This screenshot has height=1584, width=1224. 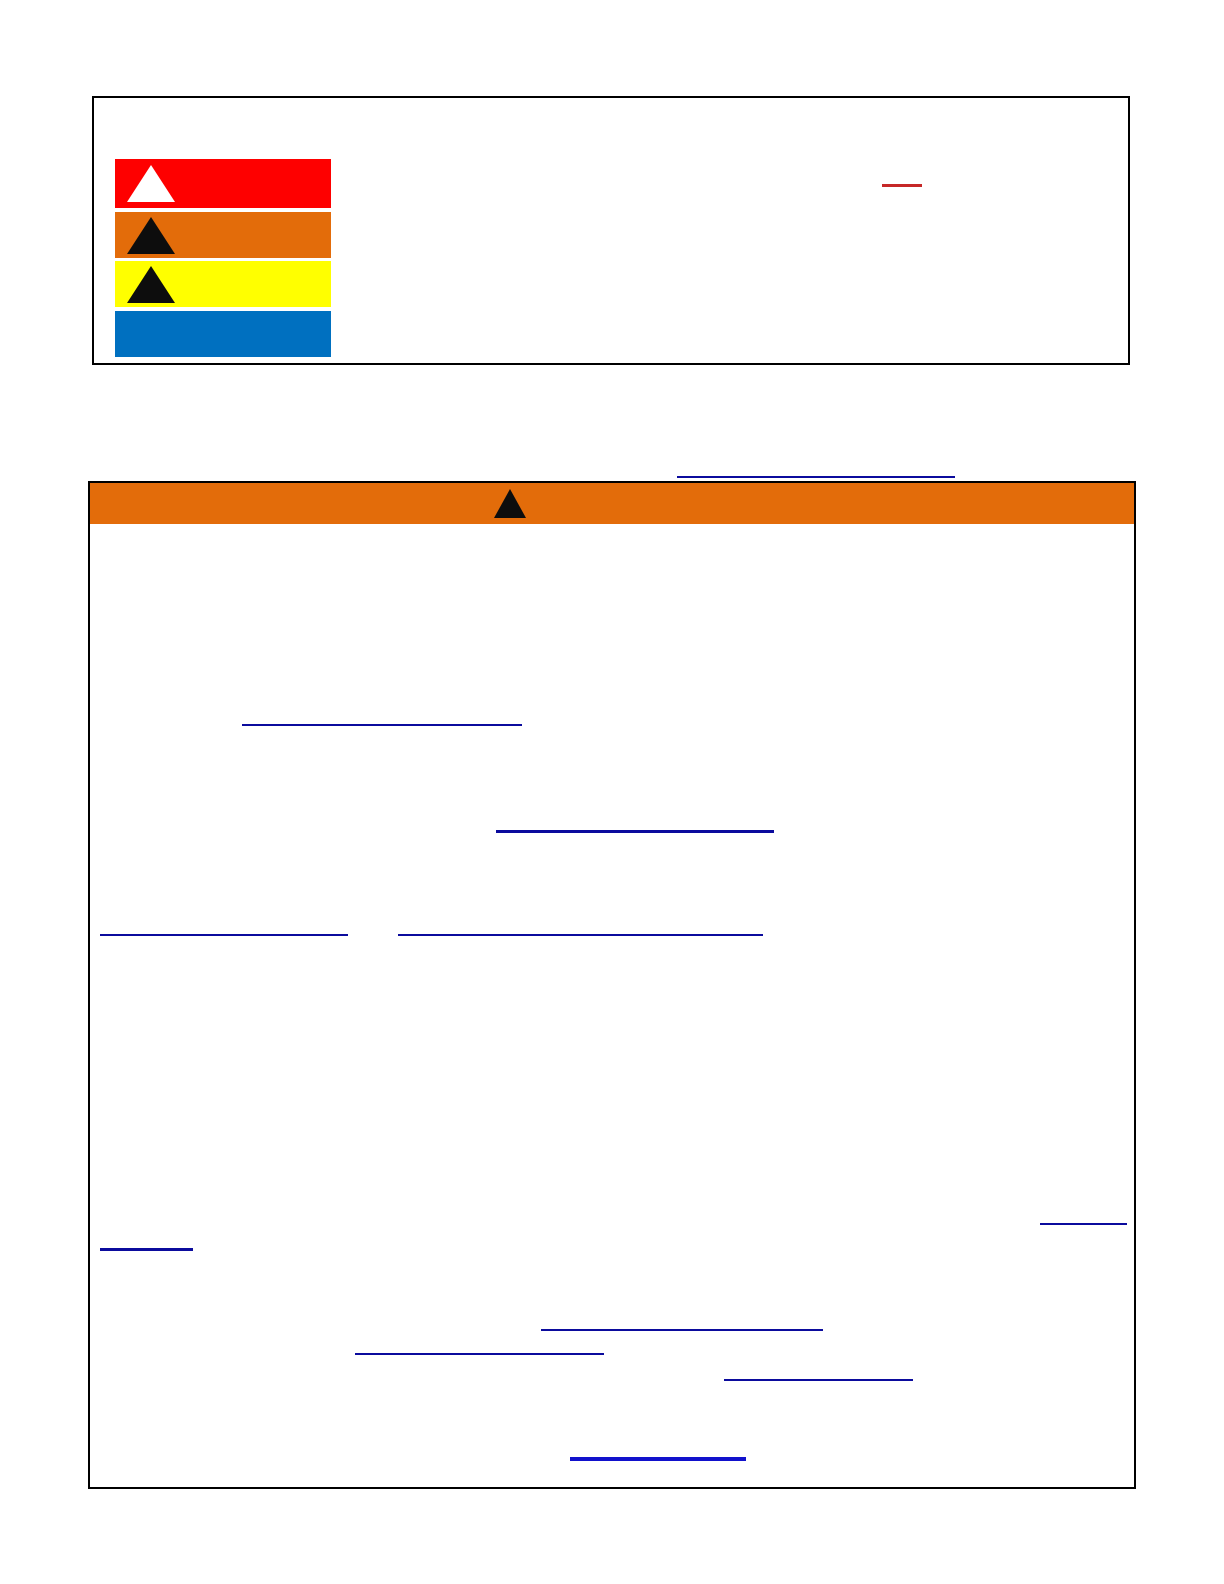 I want to click on notice-signal-panel, so click(x=223, y=334).